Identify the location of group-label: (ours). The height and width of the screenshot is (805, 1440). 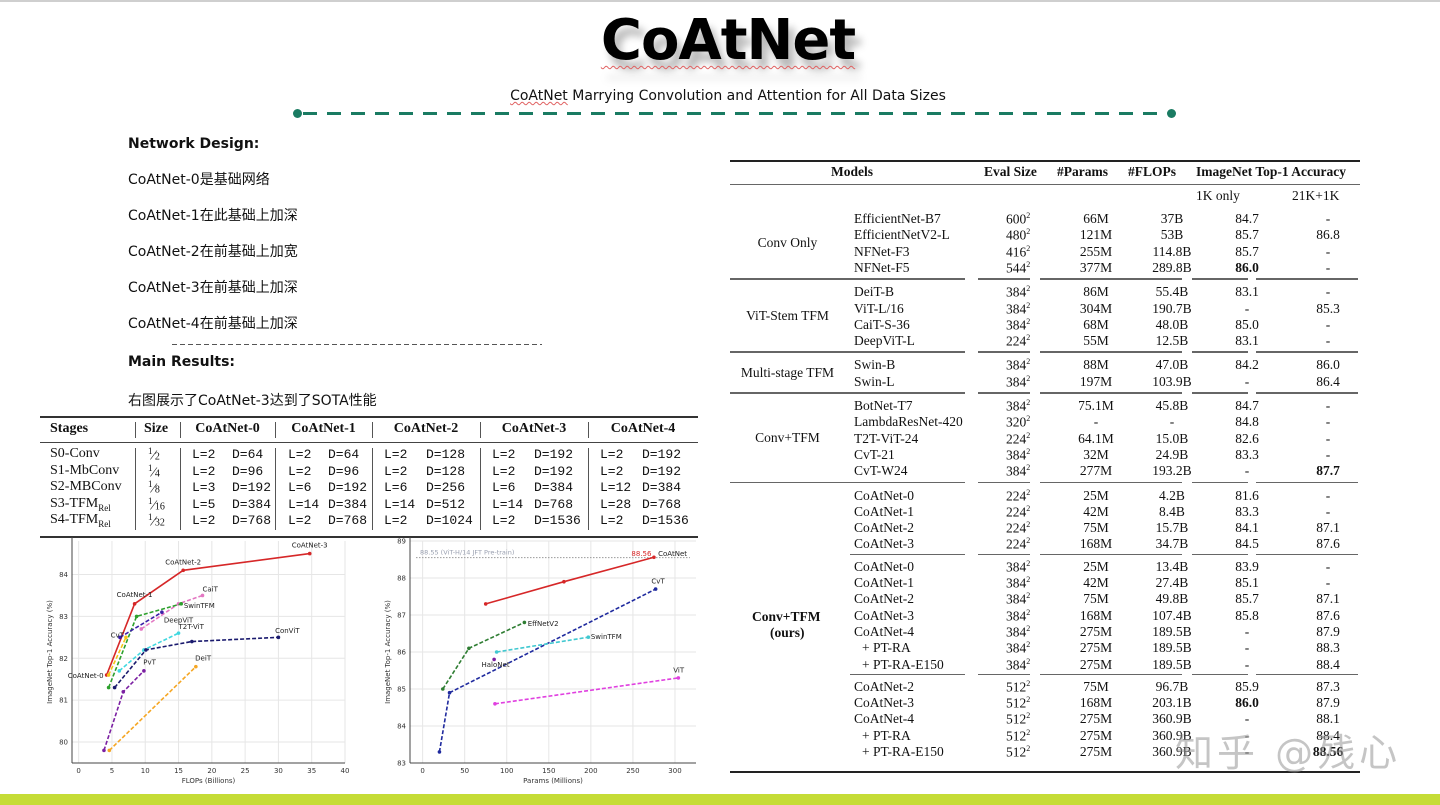
(787, 632).